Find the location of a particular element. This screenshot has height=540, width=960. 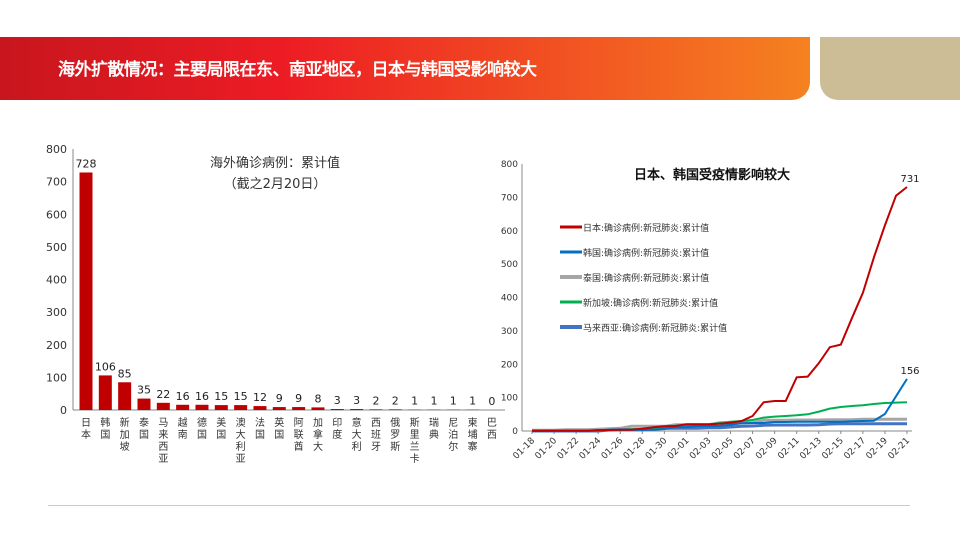

x-tick-label: 柬埔寨 is located at coordinates (473, 435).